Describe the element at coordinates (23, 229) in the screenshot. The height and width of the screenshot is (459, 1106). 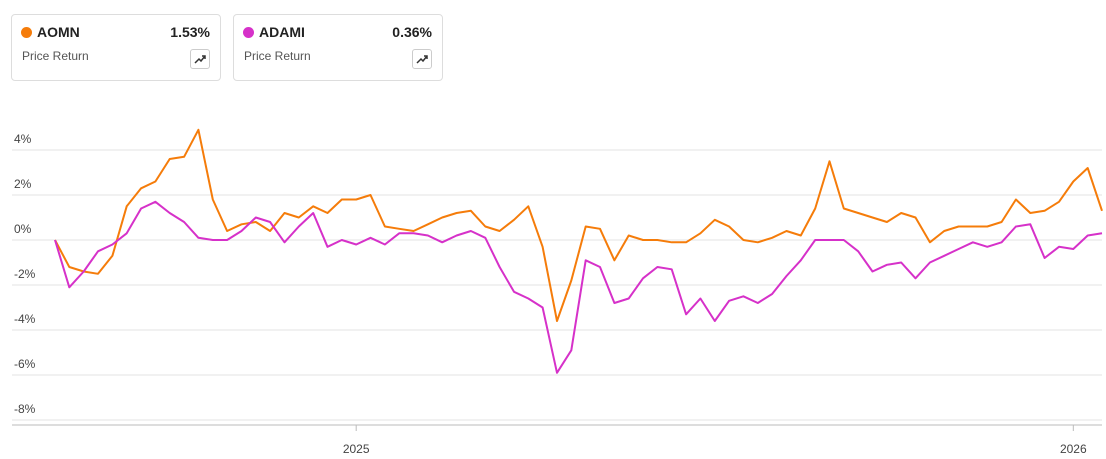
I see `y-tick-label: 0%` at that location.